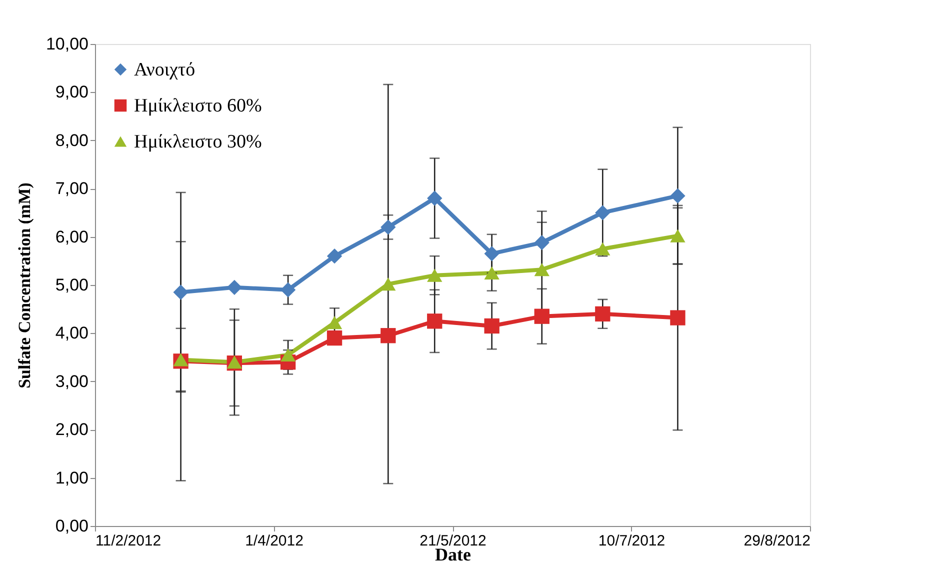  I want to click on legend-label: Ημίκλειστο 30%, so click(198, 142).